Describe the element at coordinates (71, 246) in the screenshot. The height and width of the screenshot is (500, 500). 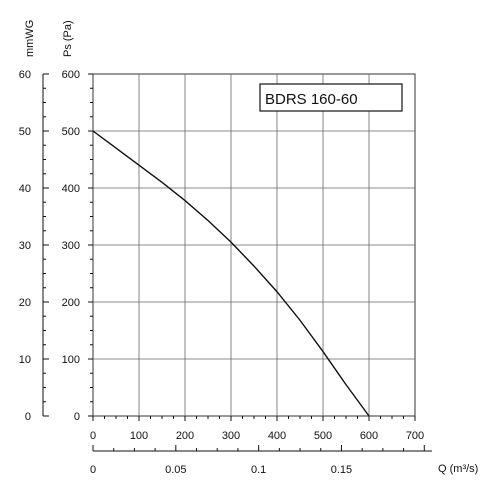
I see `y-tick-label: 300` at that location.